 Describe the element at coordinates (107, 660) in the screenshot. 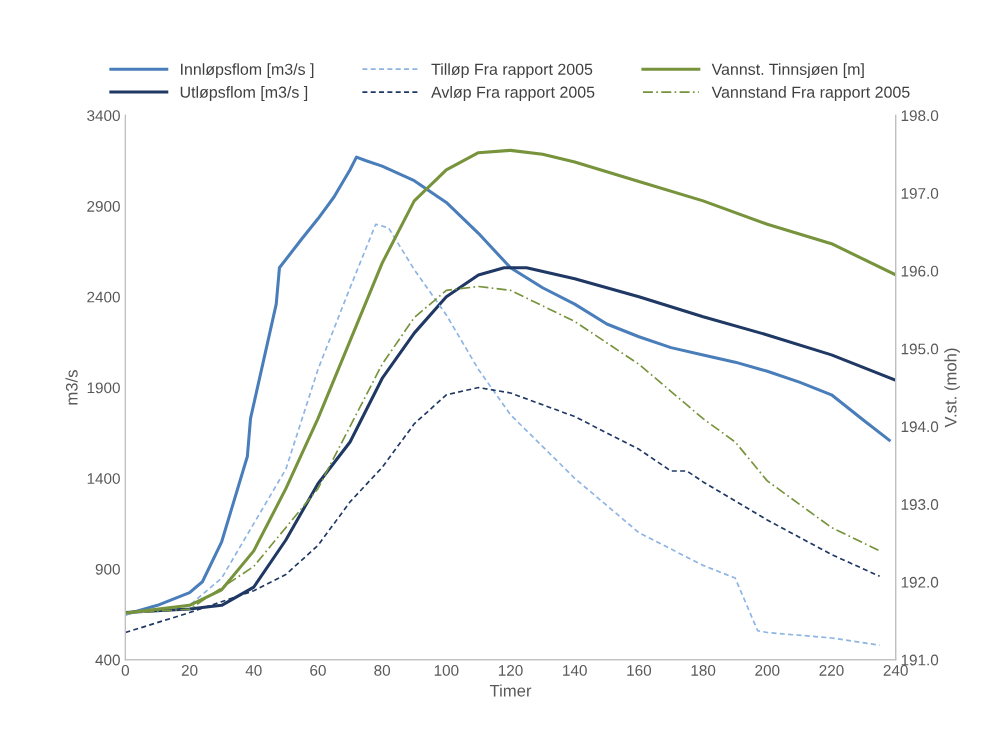

I see `y-tick-label: 400` at that location.